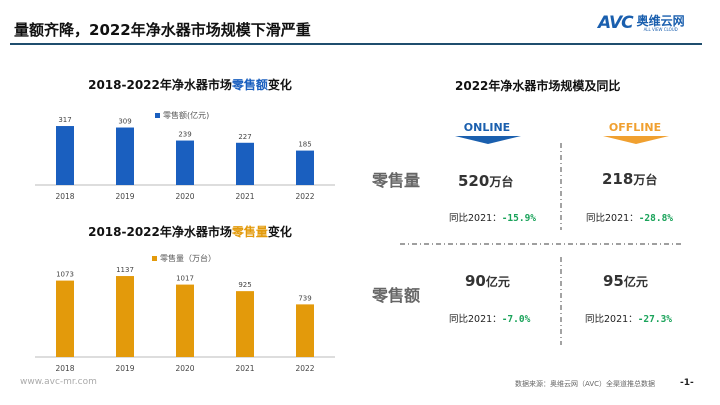 This screenshot has width=720, height=405. I want to click on chart1-legend: 零售额(亿元), so click(182, 115).